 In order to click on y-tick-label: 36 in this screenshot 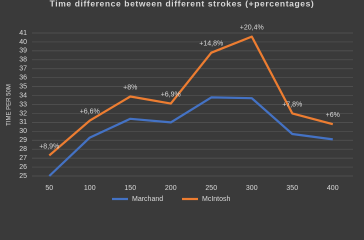, I will do `click(23, 78)`.